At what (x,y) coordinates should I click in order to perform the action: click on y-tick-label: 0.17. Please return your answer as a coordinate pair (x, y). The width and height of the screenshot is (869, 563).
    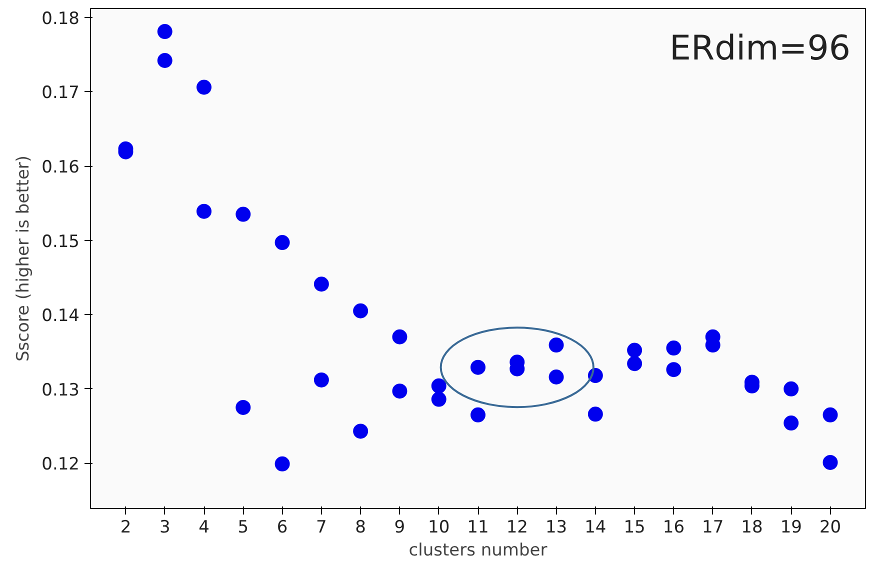
    Looking at the image, I should click on (61, 93).